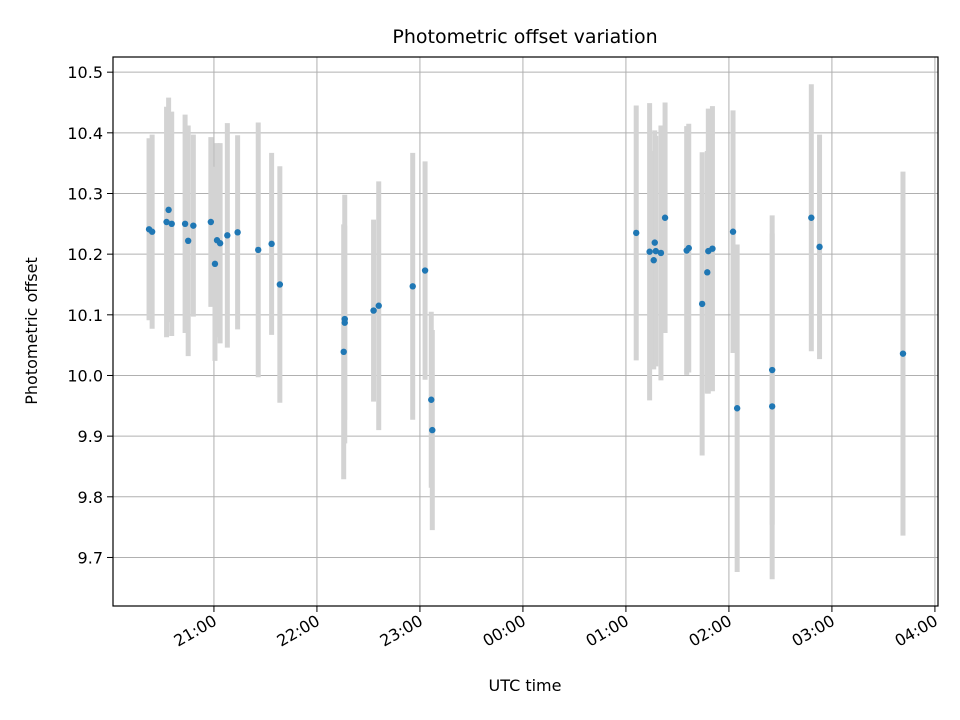 The height and width of the screenshot is (720, 960). Describe the element at coordinates (85, 72) in the screenshot. I see `y-tick-label: 10.5` at that location.